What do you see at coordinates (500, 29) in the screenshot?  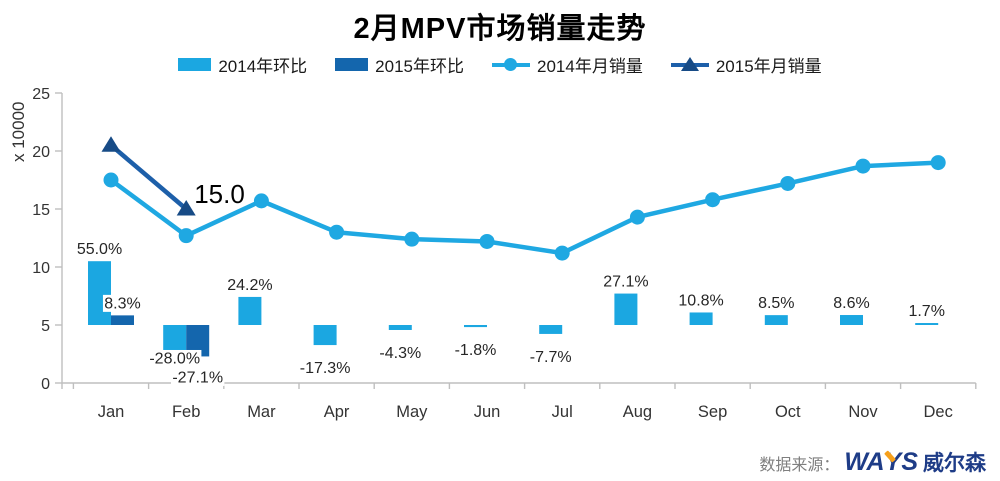 I see `chart-title: 2月MPV市场销量走势` at bounding box center [500, 29].